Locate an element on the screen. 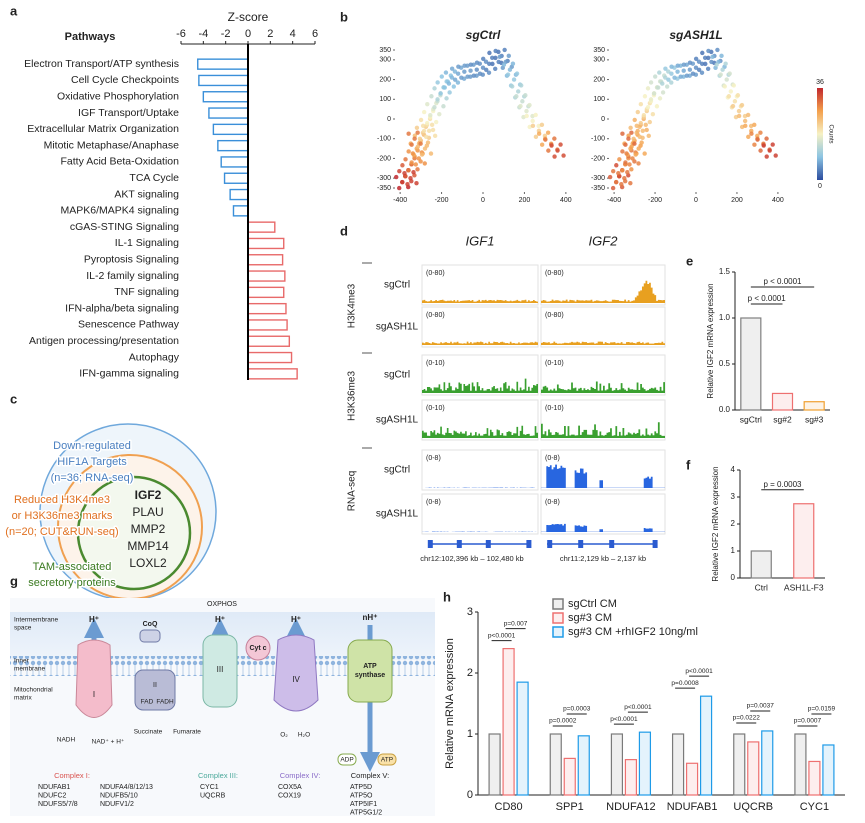 The height and width of the screenshot is (823, 865). atp-synthase-label: ATP is located at coordinates (370, 666).